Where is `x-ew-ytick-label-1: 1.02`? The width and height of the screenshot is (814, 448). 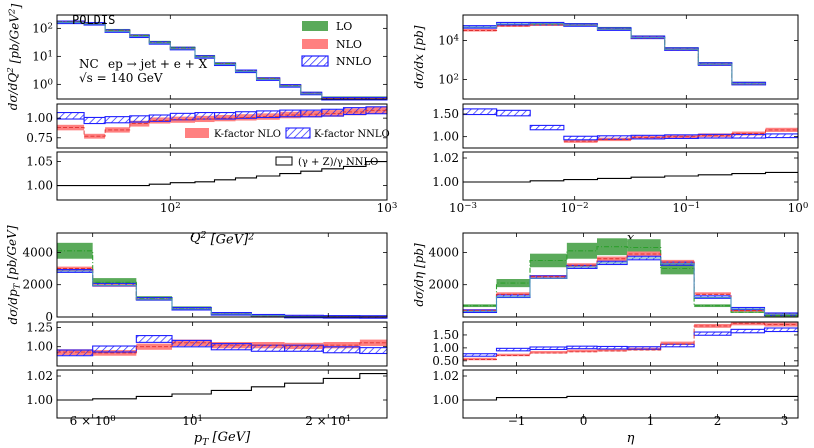 x-ew-ytick-label-1: 1.02 is located at coordinates (445, 158).